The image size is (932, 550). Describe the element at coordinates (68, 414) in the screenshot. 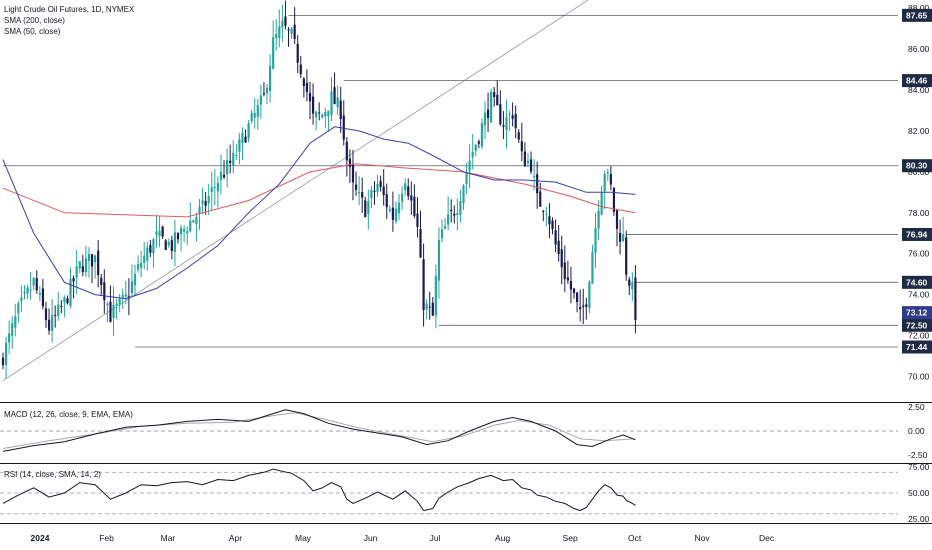

I see `macd-legend: MACD (12, 26, close, 9, EMA, EMA)` at that location.